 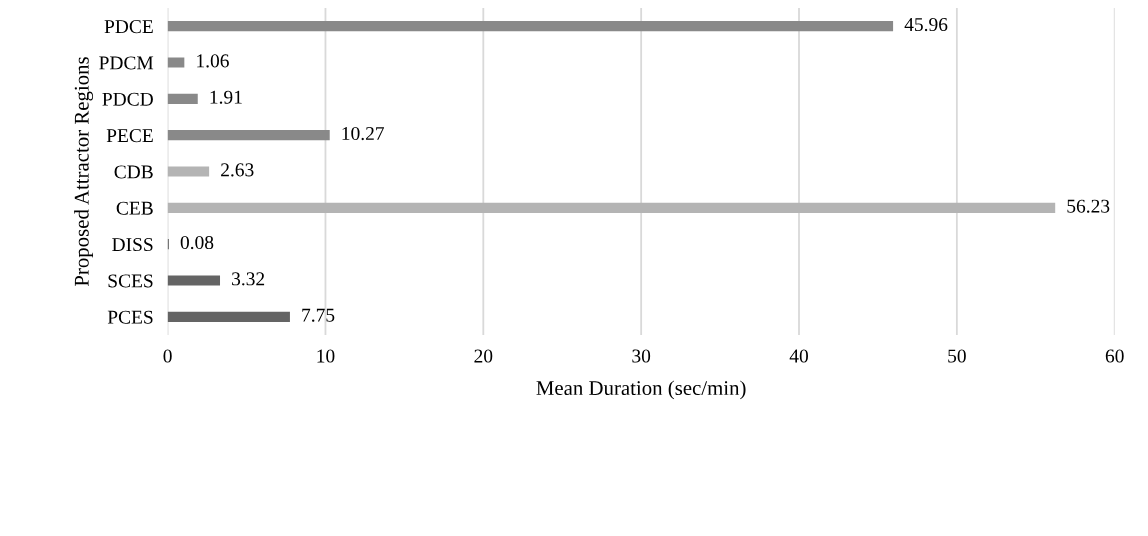 I want to click on x-tick-label: 0, so click(x=167, y=356).